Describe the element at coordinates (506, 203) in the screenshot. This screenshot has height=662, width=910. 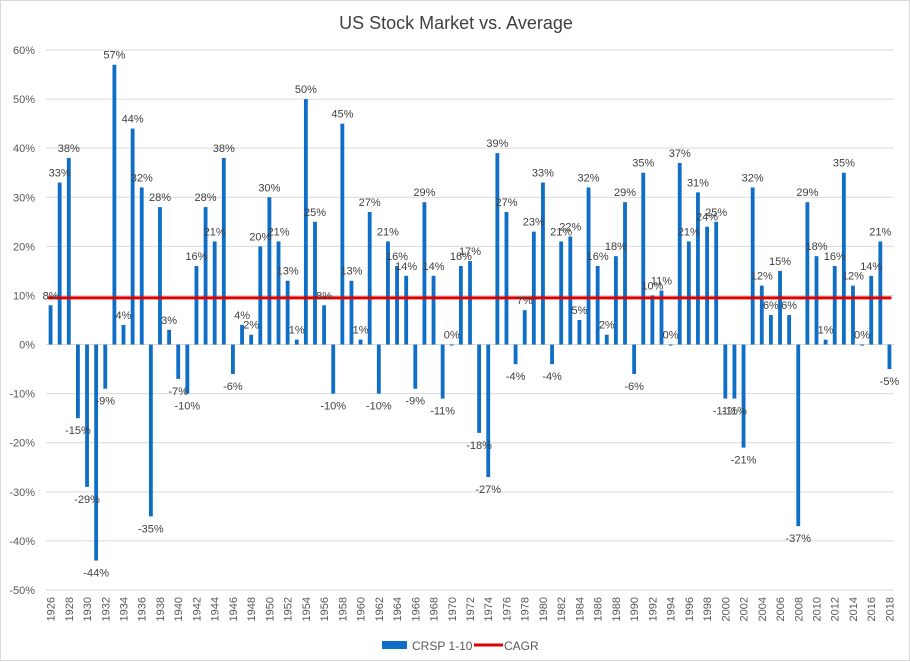
I see `data-label: 27%` at that location.